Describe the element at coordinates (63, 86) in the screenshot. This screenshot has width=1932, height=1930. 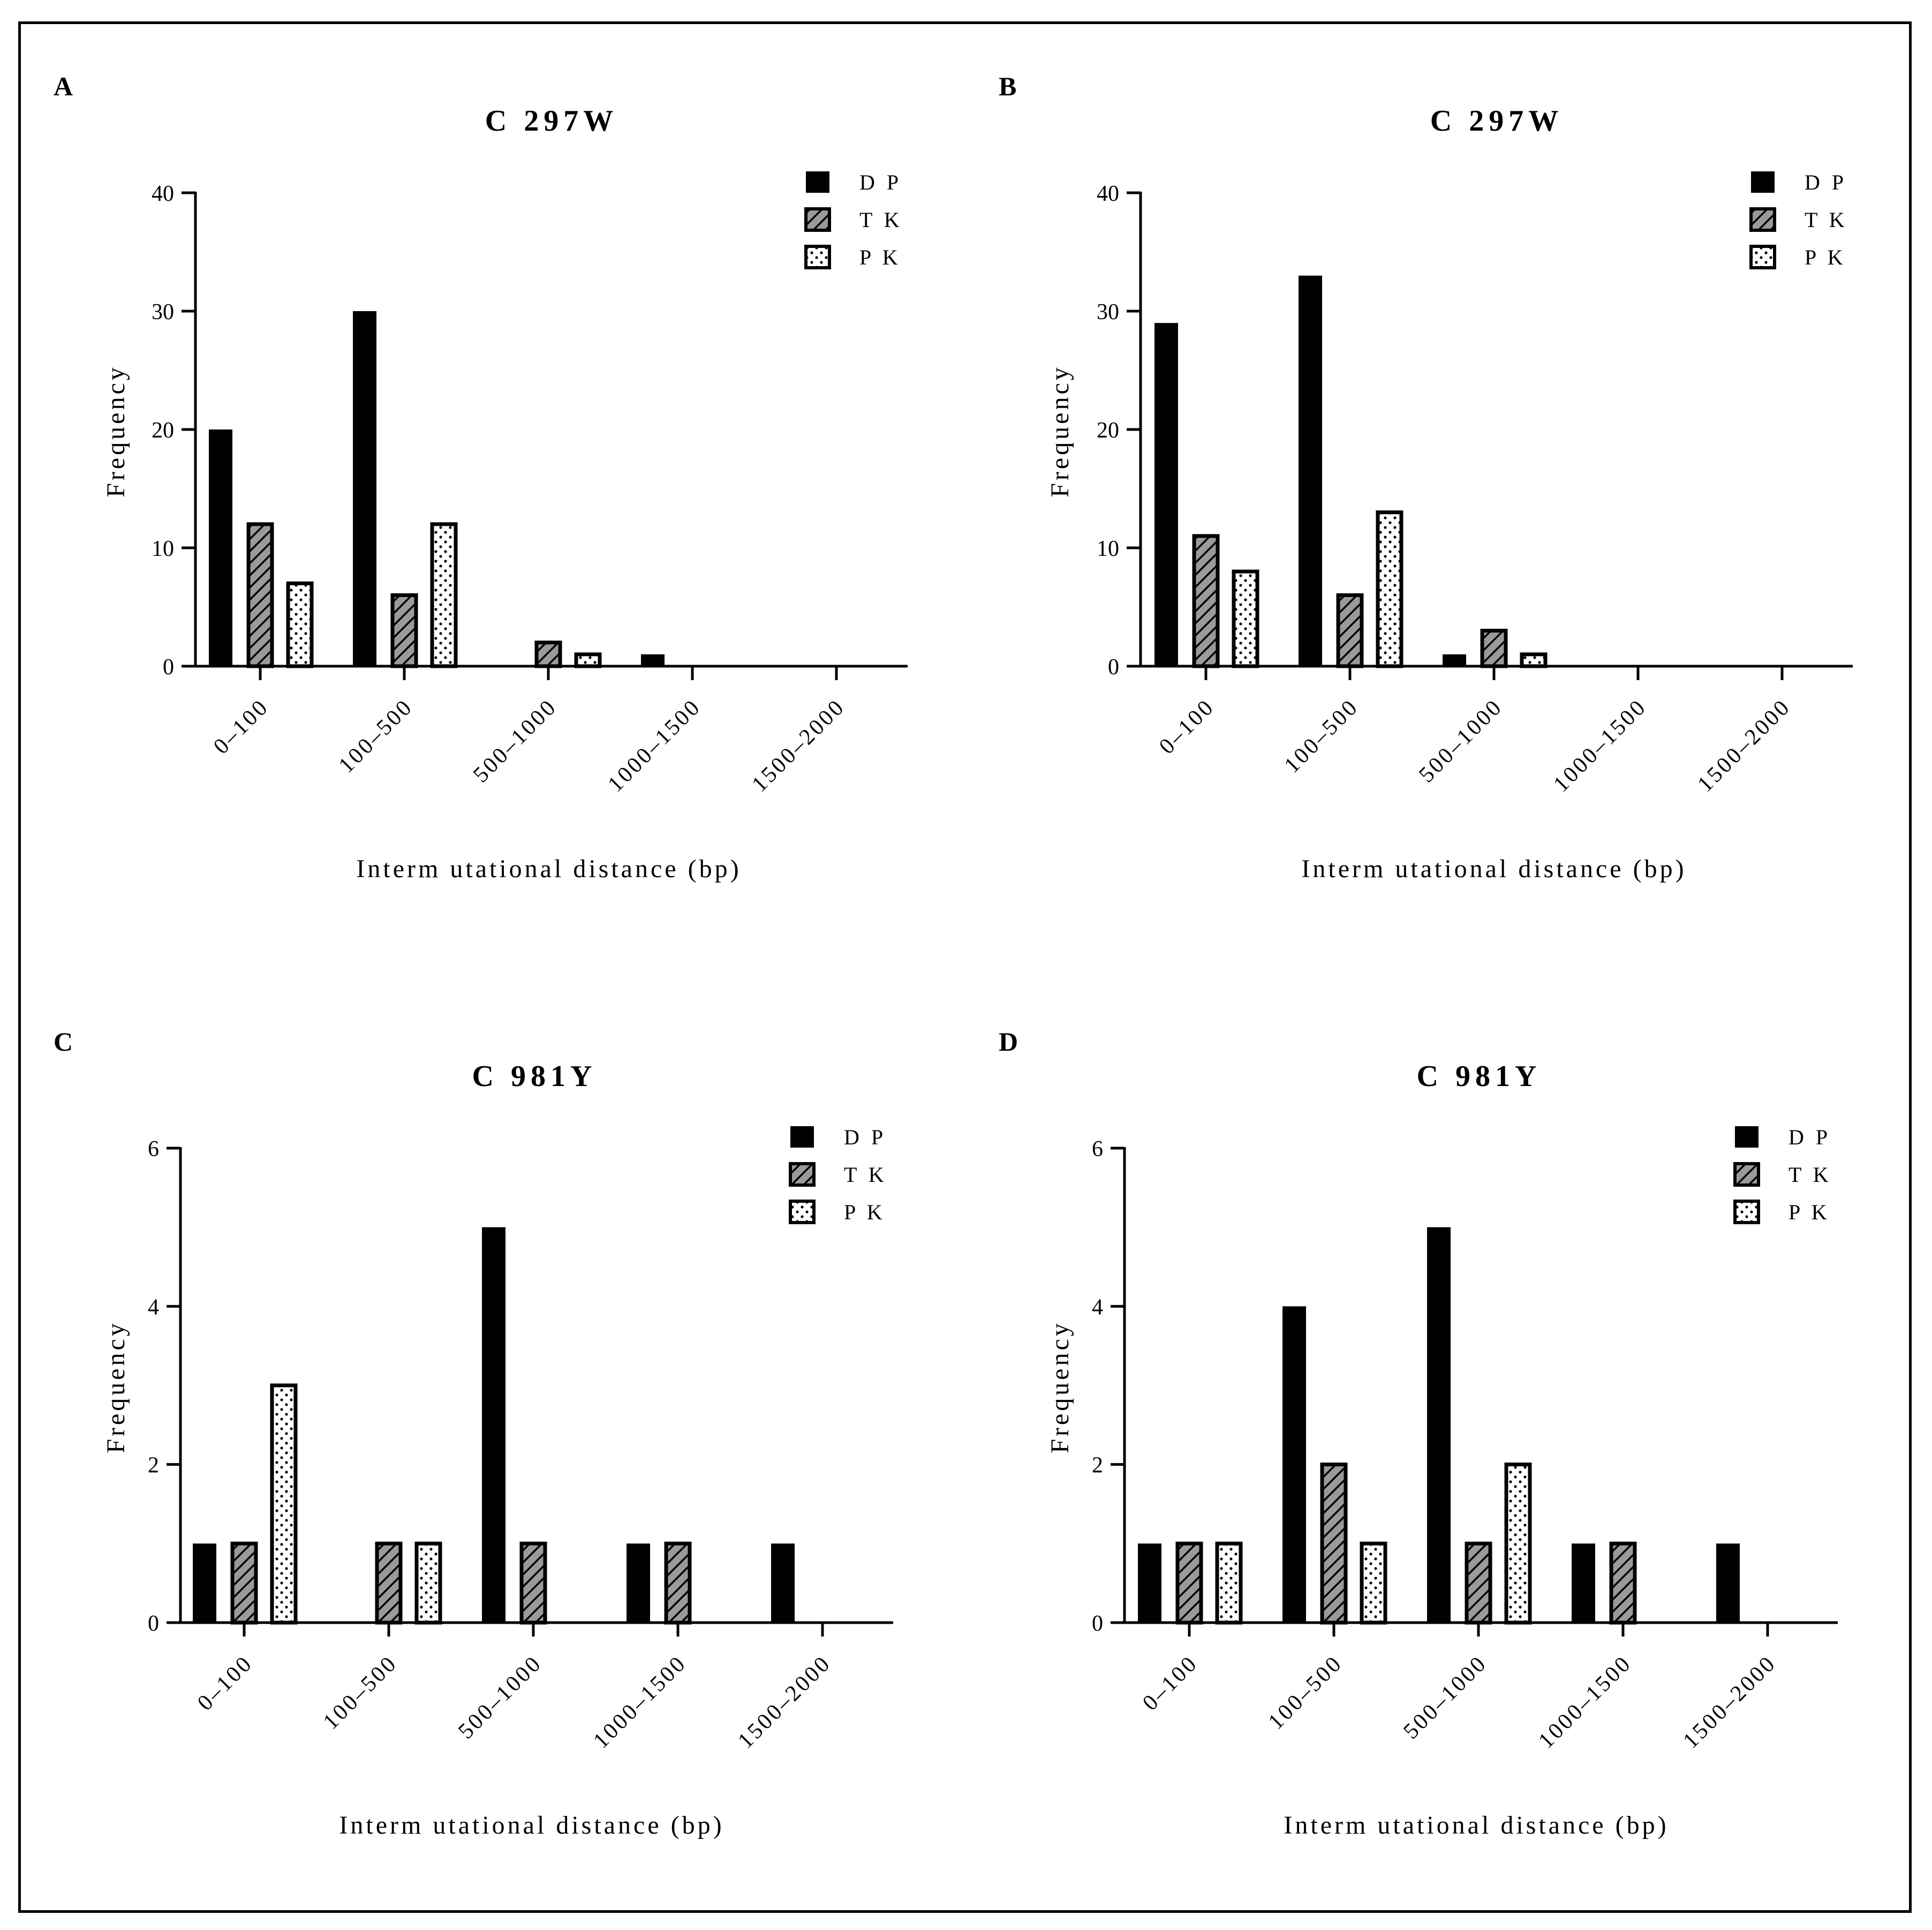
I see `panel-a-letter: A` at that location.